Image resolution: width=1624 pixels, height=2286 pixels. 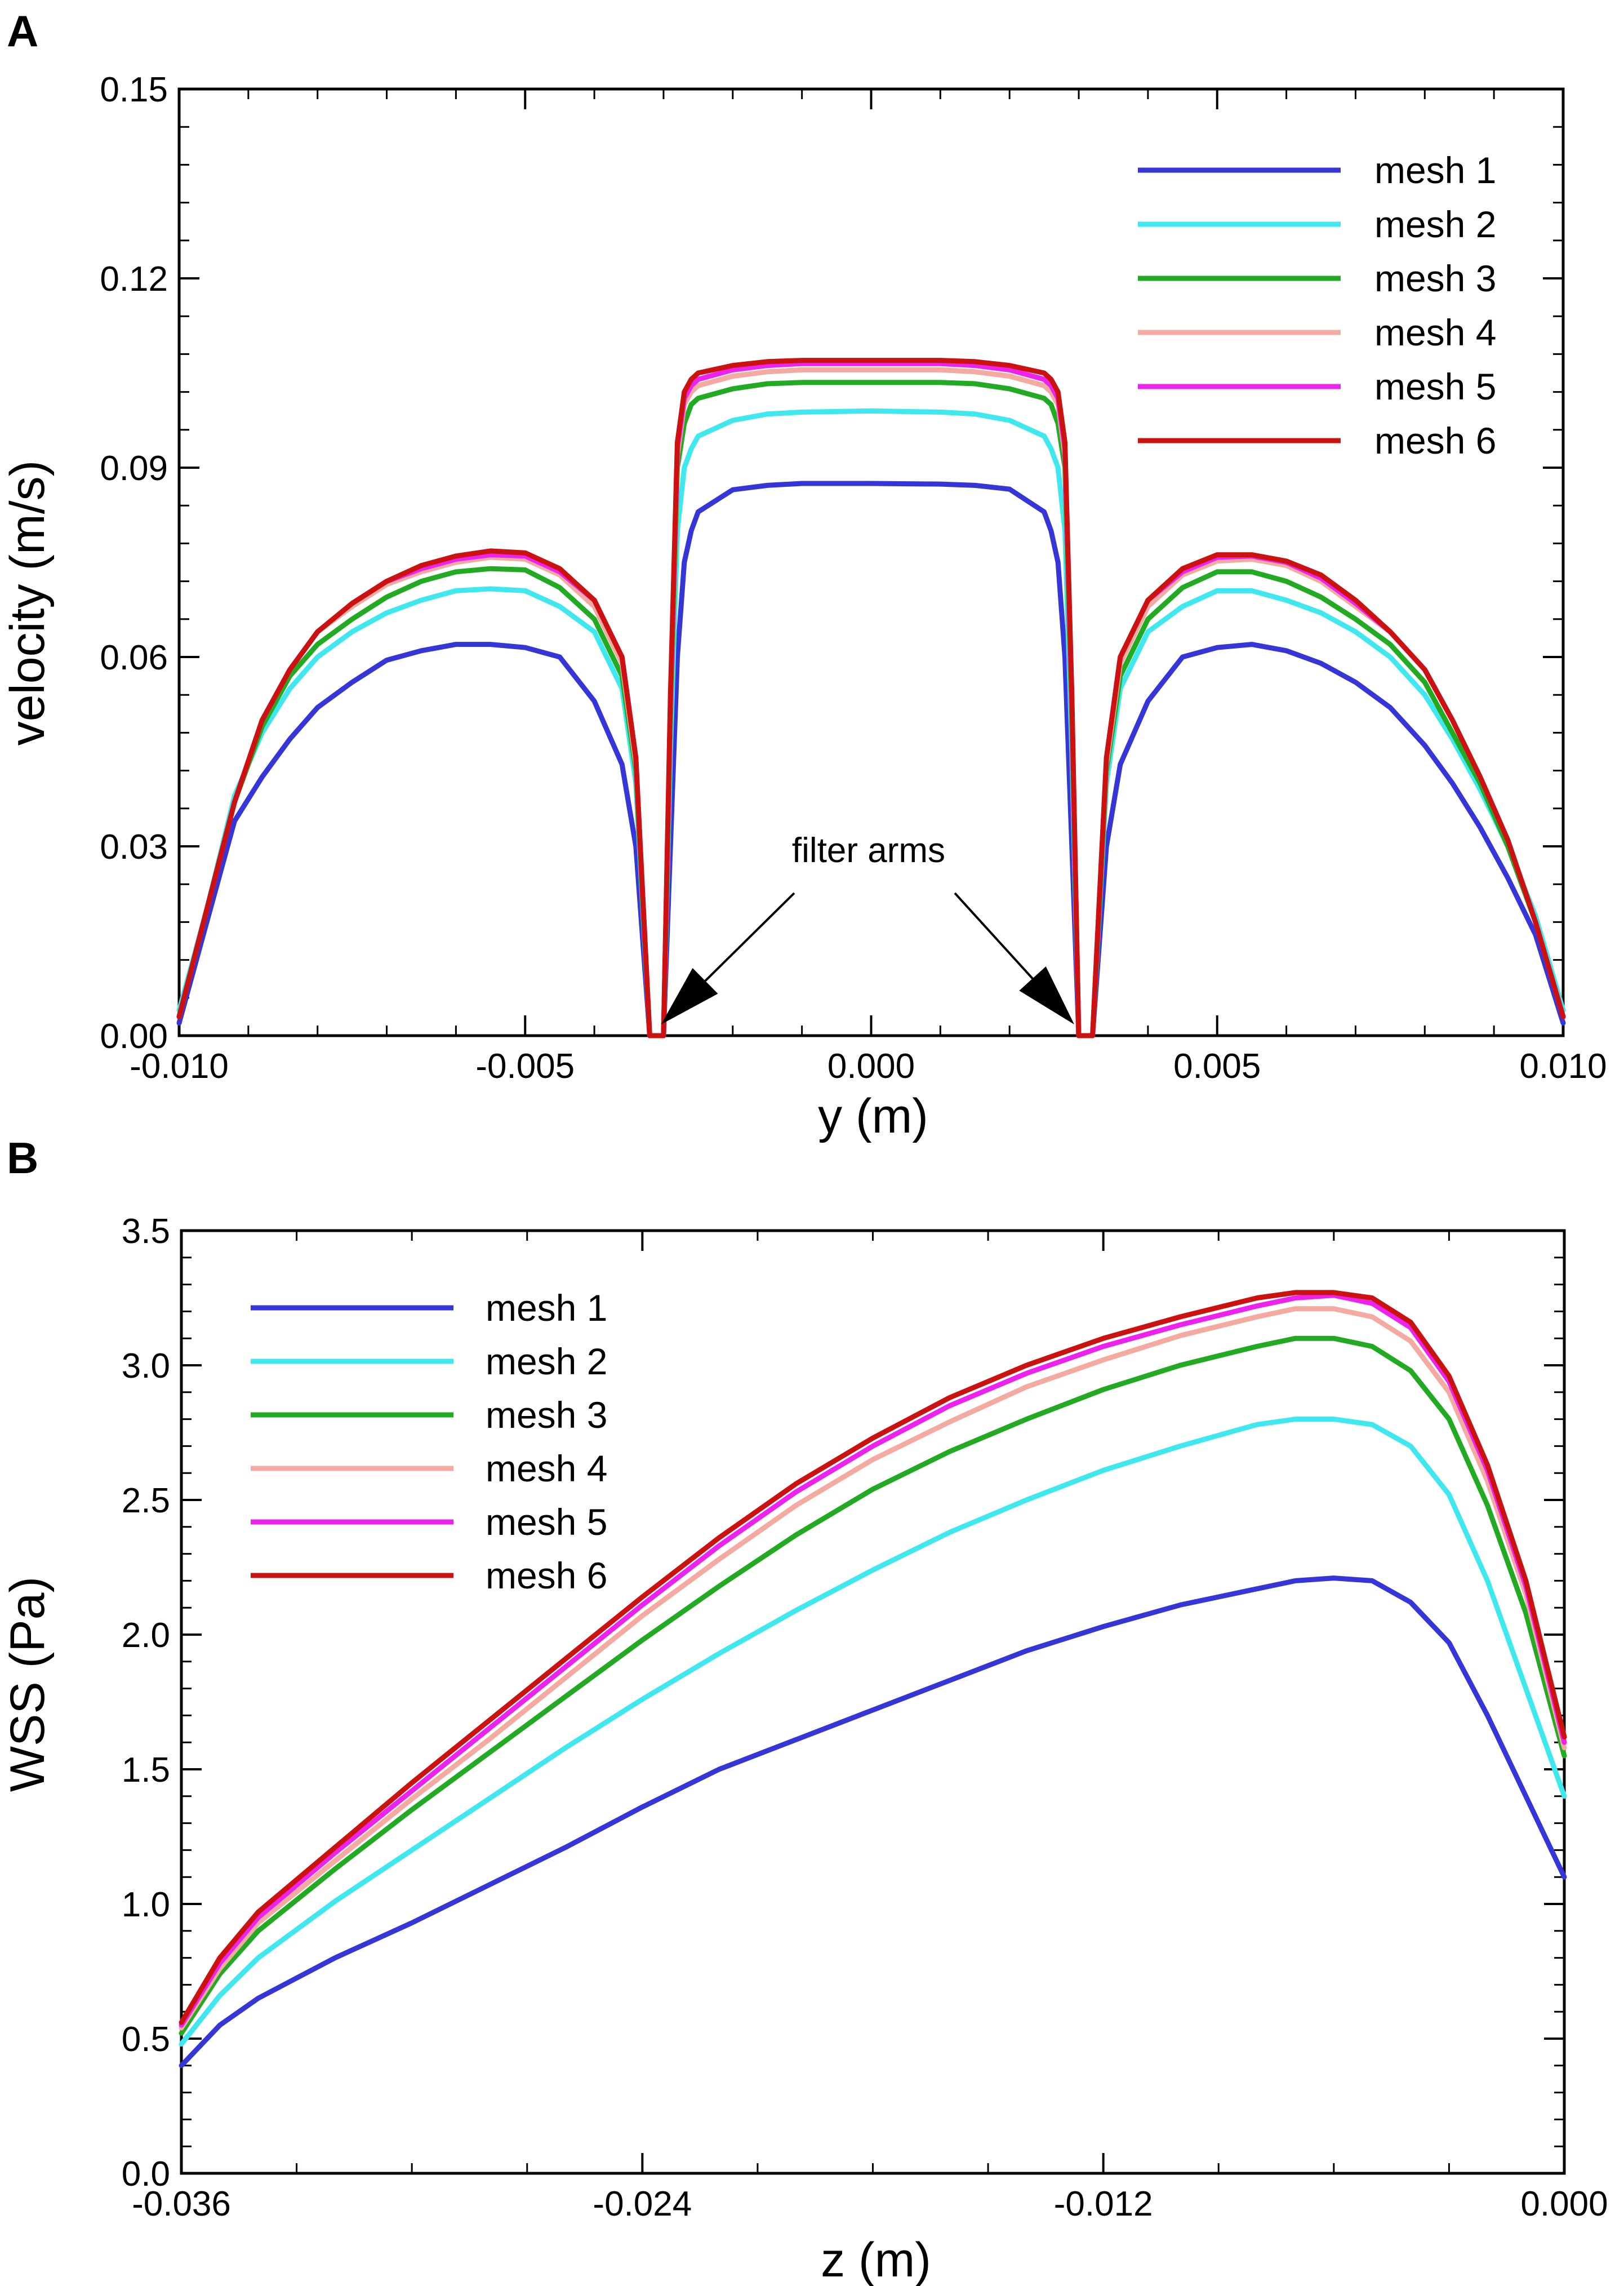 I want to click on y-tick-label: 0.09, so click(x=134, y=468).